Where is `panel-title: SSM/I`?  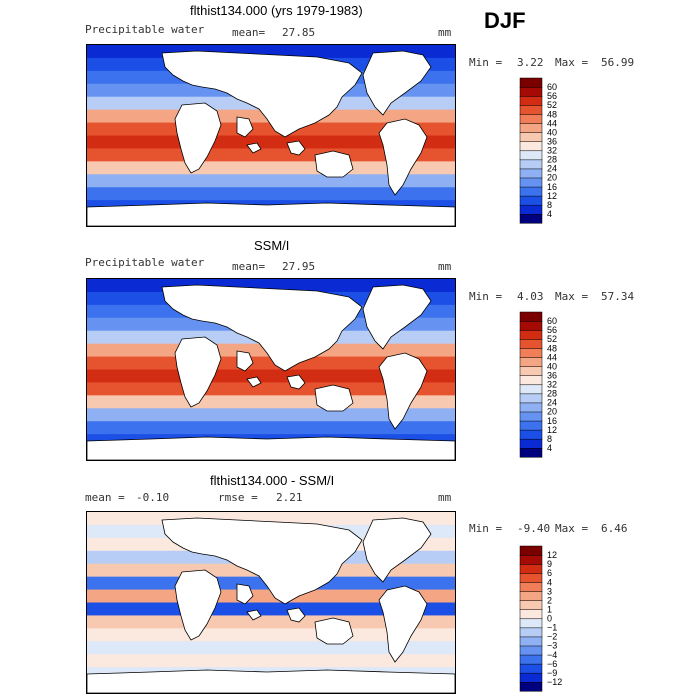
panel-title: SSM/I is located at coordinates (272, 245).